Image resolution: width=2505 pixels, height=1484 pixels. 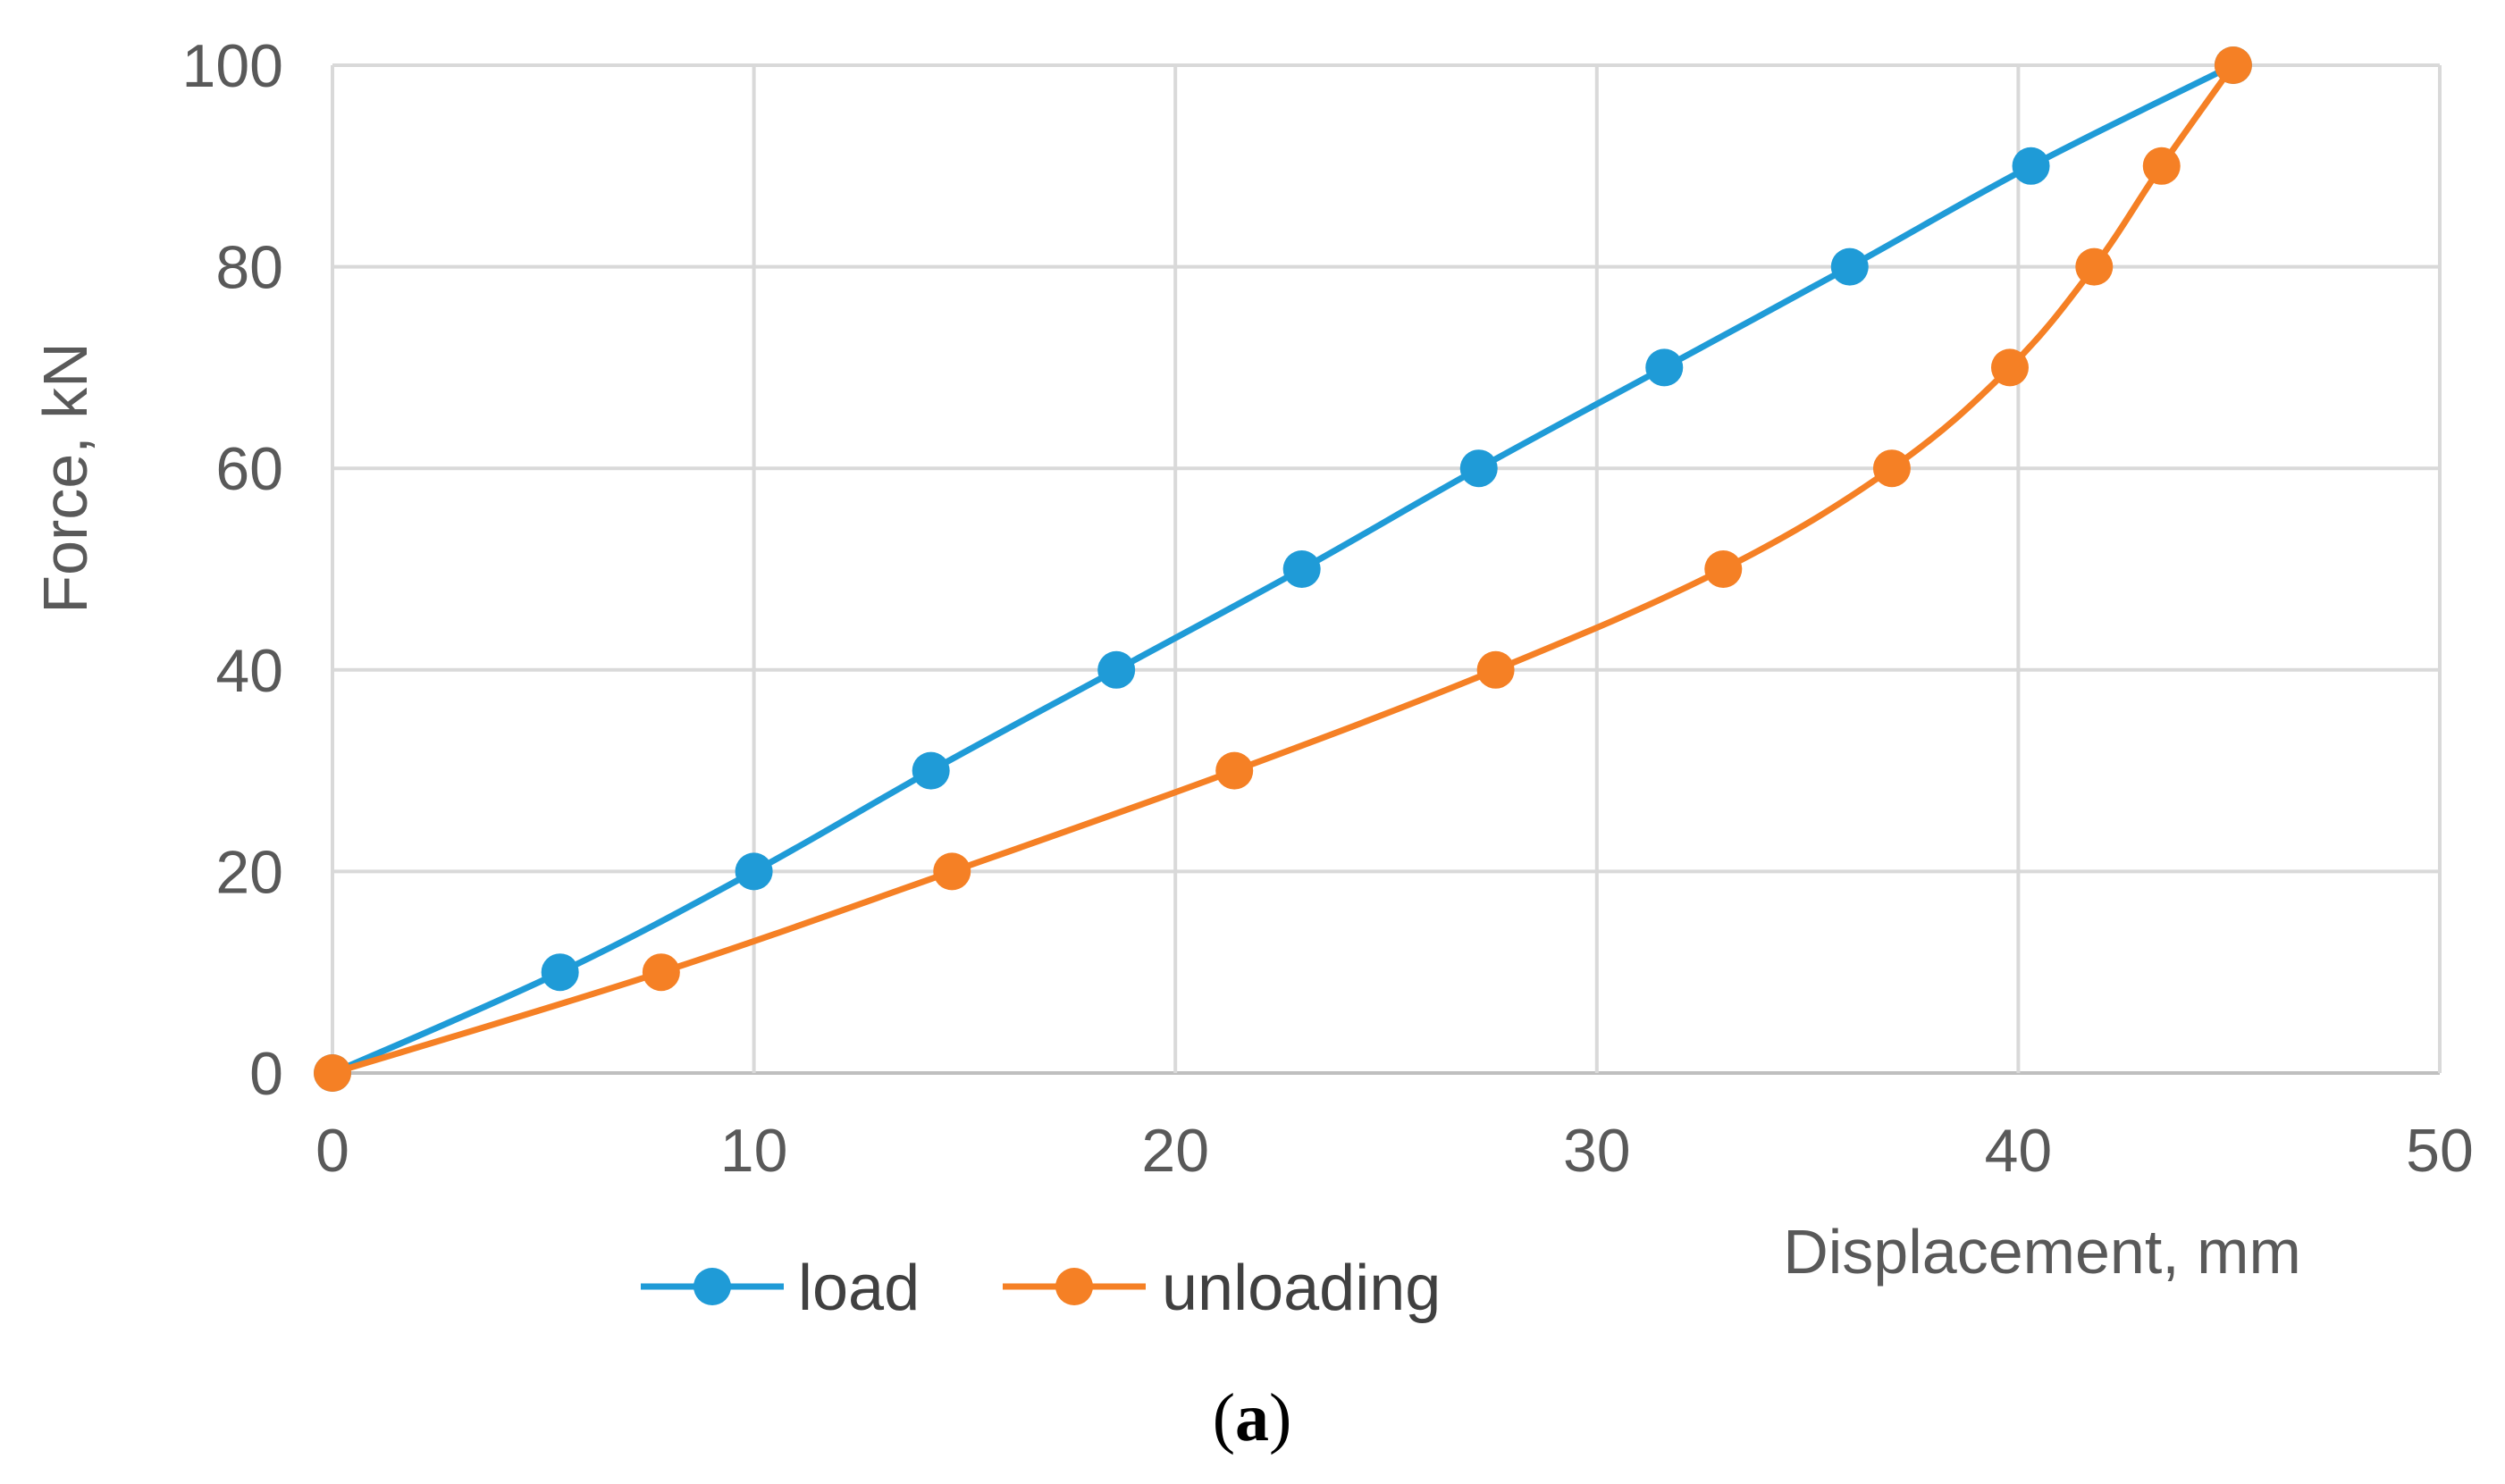 What do you see at coordinates (1280, 1418) in the screenshot?
I see `caption-close-paren: )` at bounding box center [1280, 1418].